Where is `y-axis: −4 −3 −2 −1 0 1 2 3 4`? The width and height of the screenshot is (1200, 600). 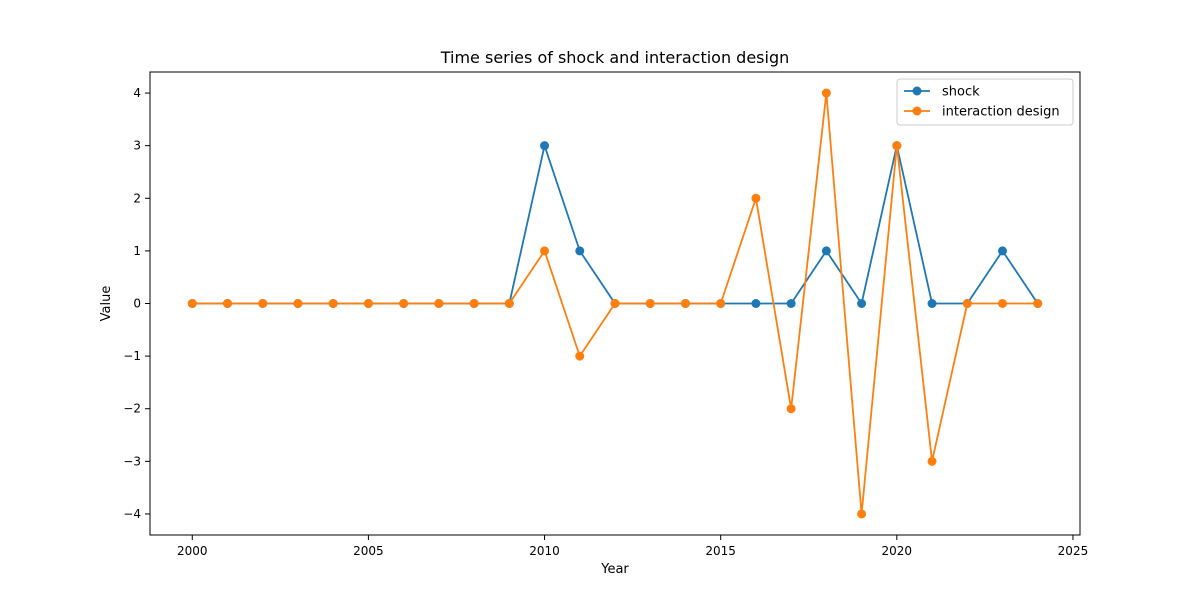 y-axis: −4 −3 −2 −1 0 1 2 3 4 is located at coordinates (136, 303).